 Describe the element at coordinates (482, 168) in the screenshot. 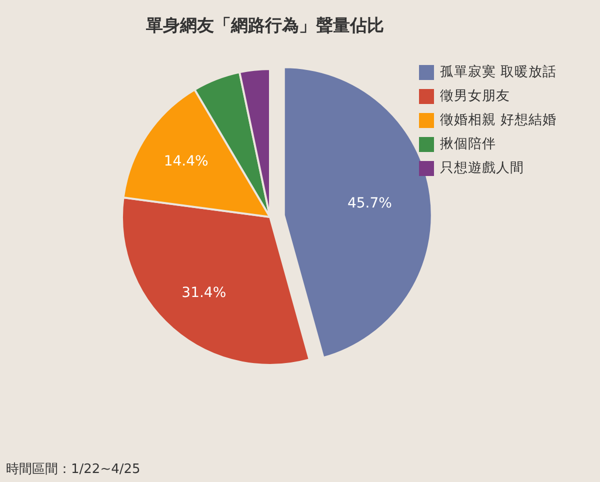

I see `legend-label: 只想遊戲人間` at that location.